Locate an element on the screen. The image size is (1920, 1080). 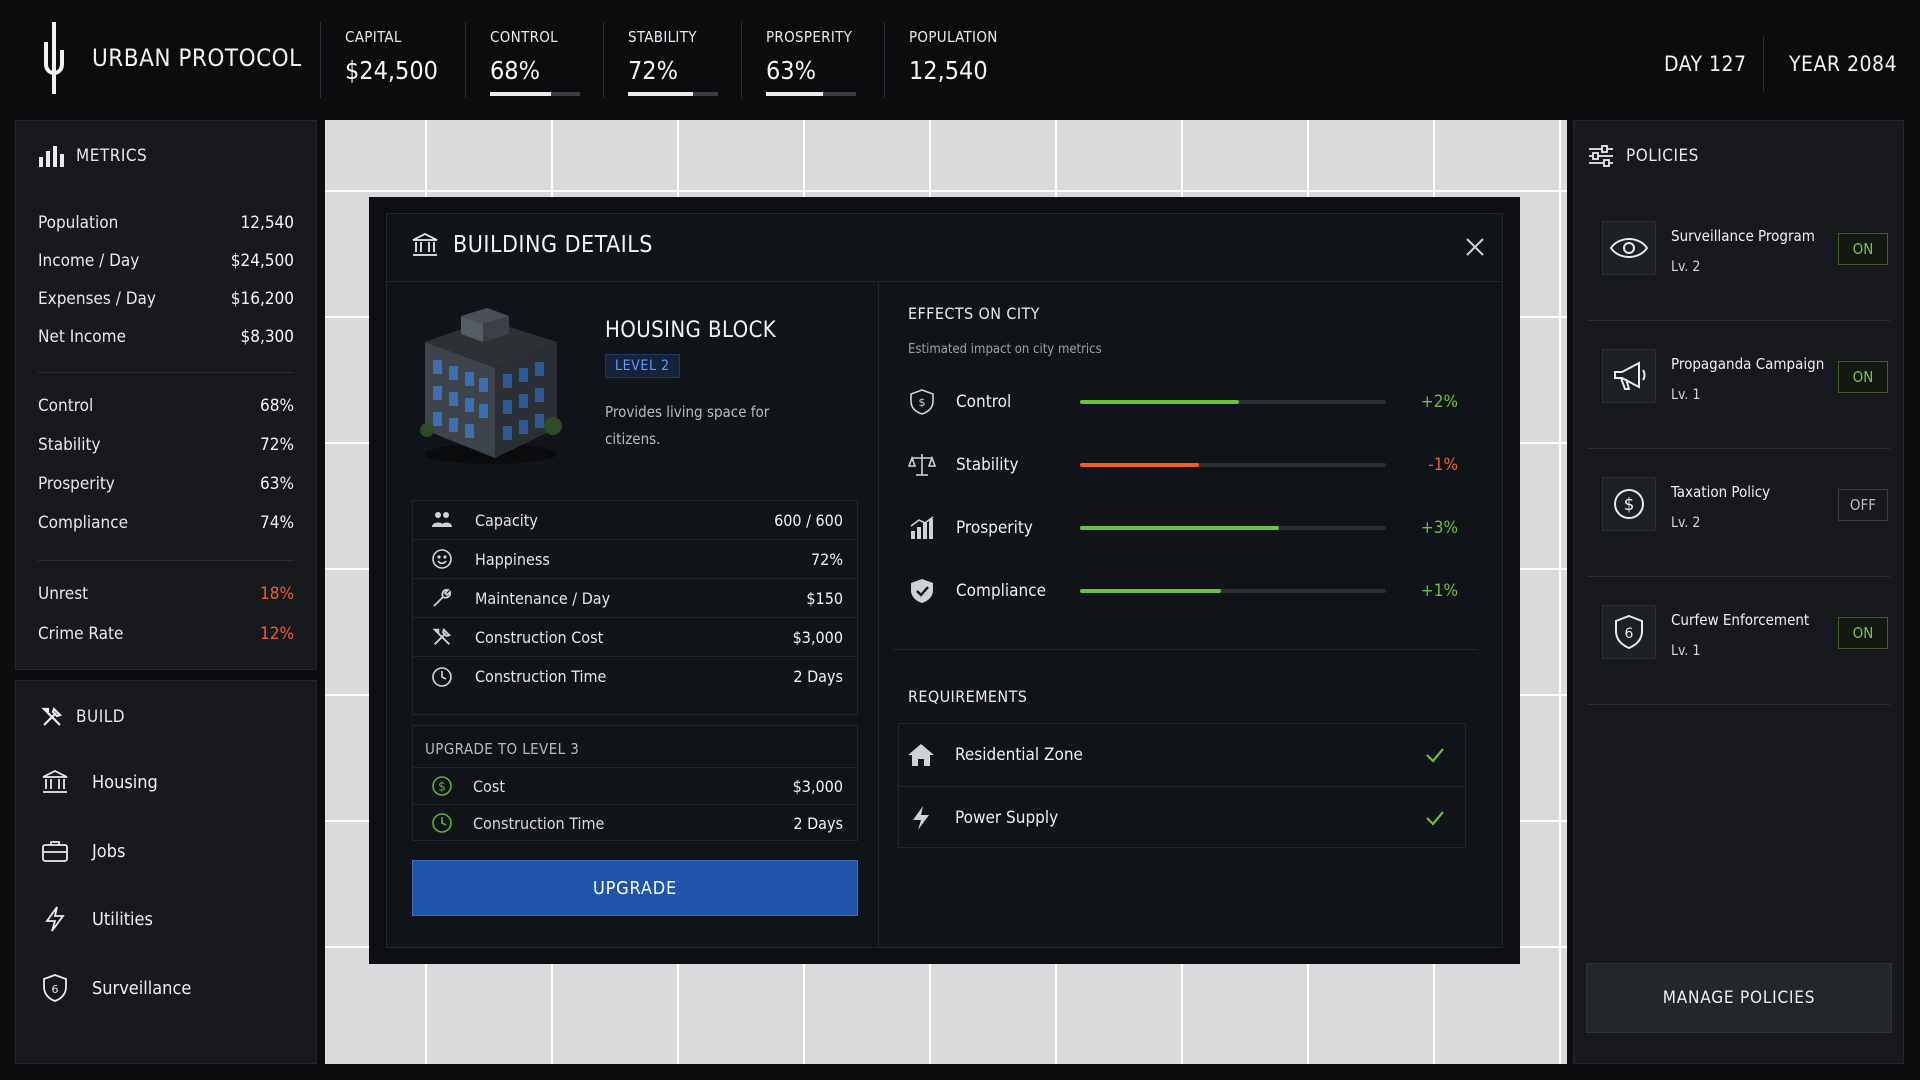
effect-delta: +1% is located at coordinates (1439, 591).